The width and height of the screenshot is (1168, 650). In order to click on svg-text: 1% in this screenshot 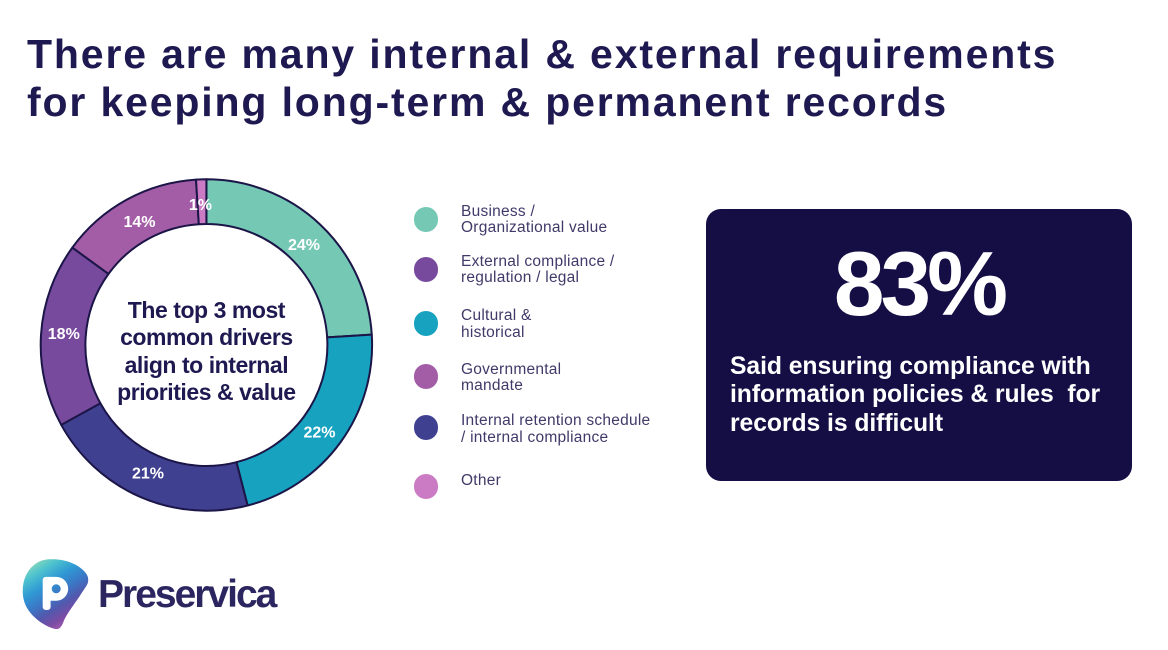, I will do `click(200, 205)`.